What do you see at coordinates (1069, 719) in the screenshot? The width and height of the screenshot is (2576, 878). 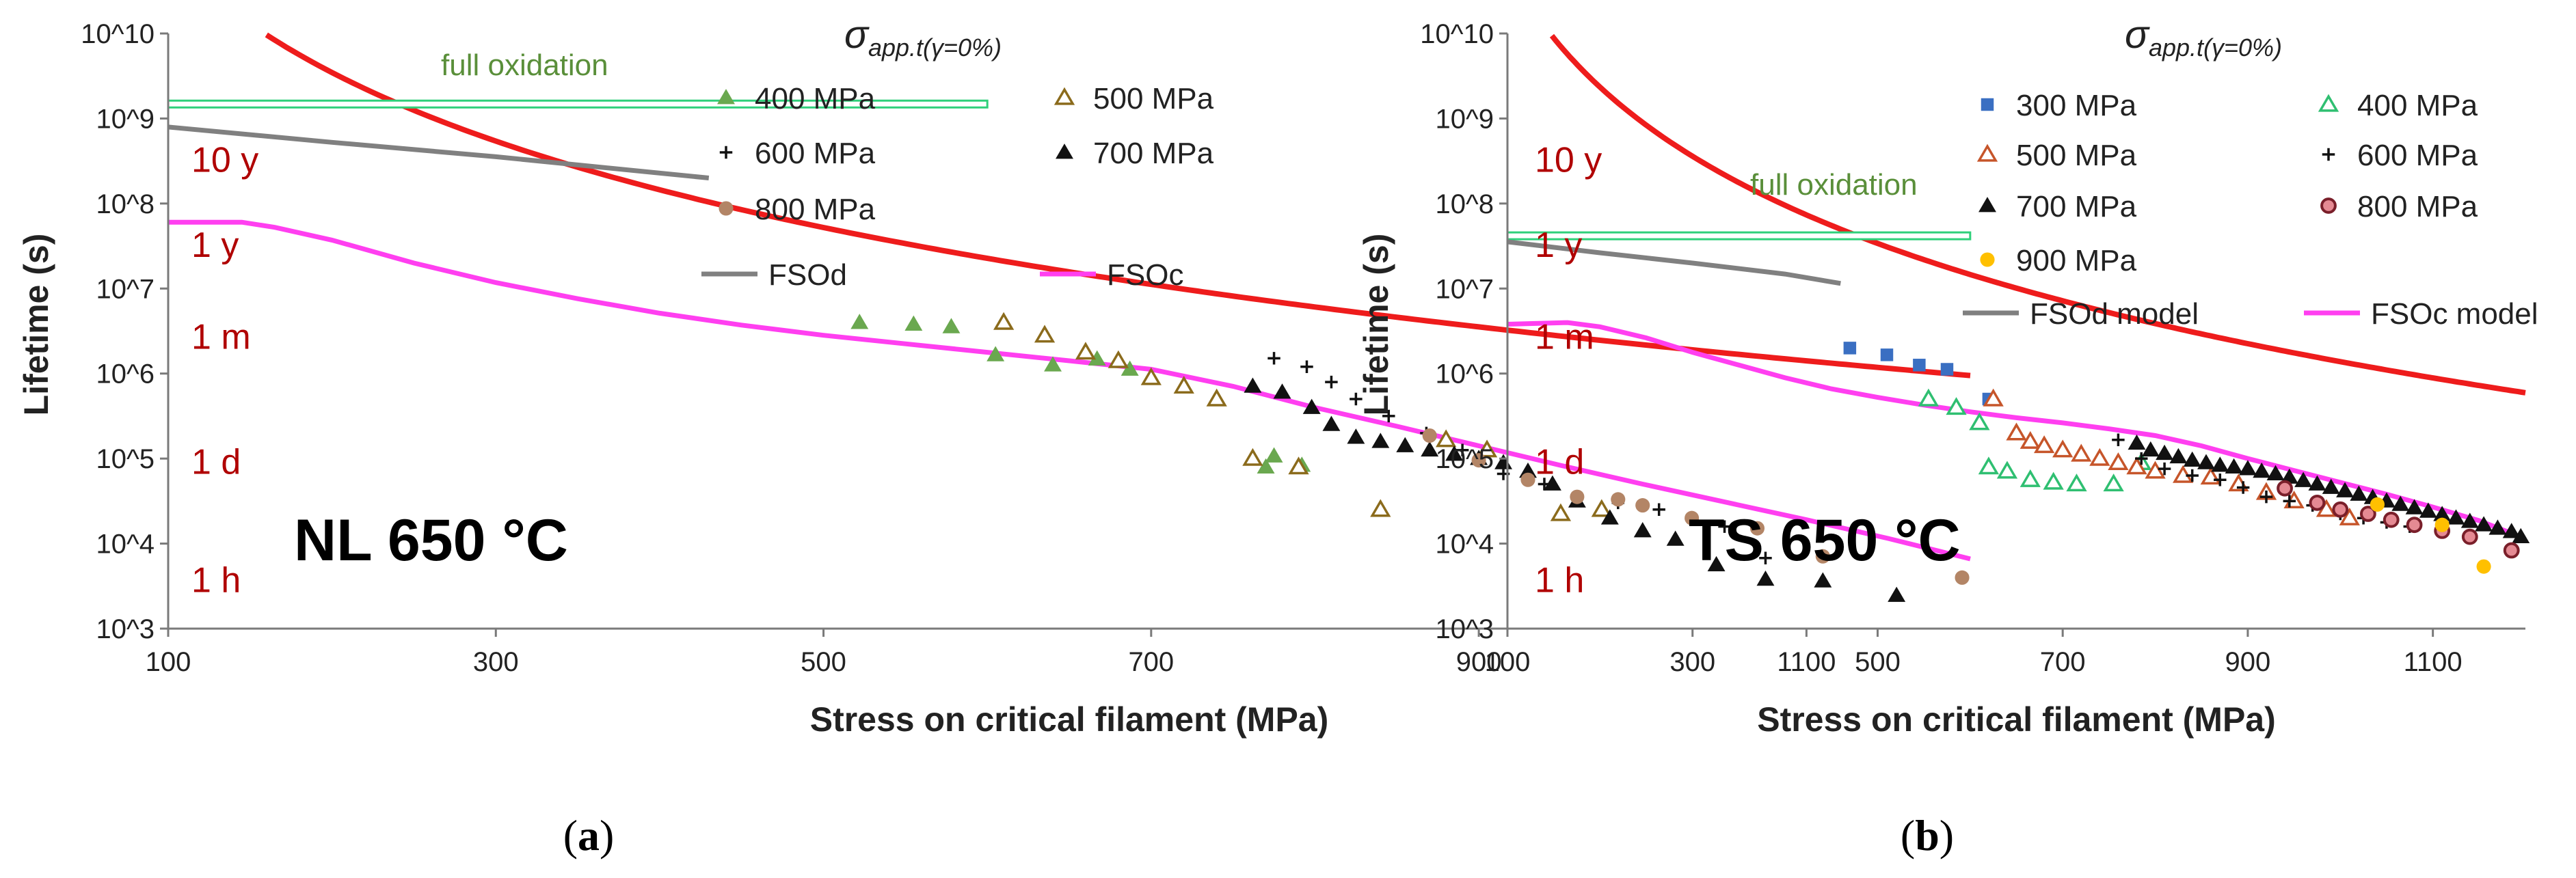 I see `panel-a-x-axis-label: Stress on critical filament (MPa)` at bounding box center [1069, 719].